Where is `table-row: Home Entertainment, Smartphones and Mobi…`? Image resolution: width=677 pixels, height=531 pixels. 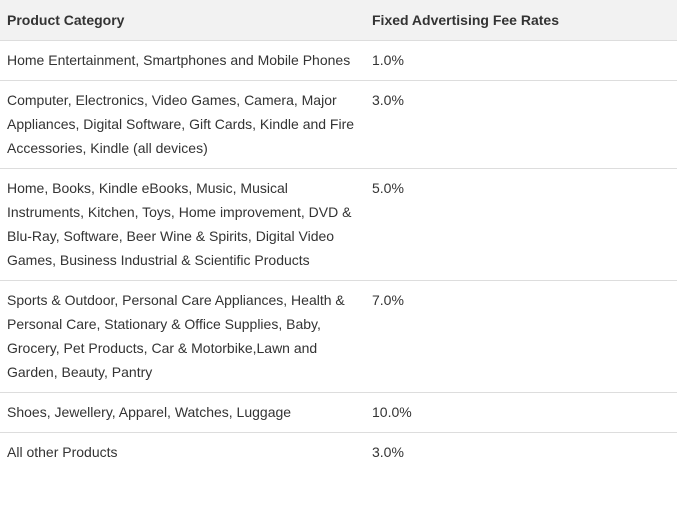 table-row: Home Entertainment, Smartphones and Mobi… is located at coordinates (338, 60).